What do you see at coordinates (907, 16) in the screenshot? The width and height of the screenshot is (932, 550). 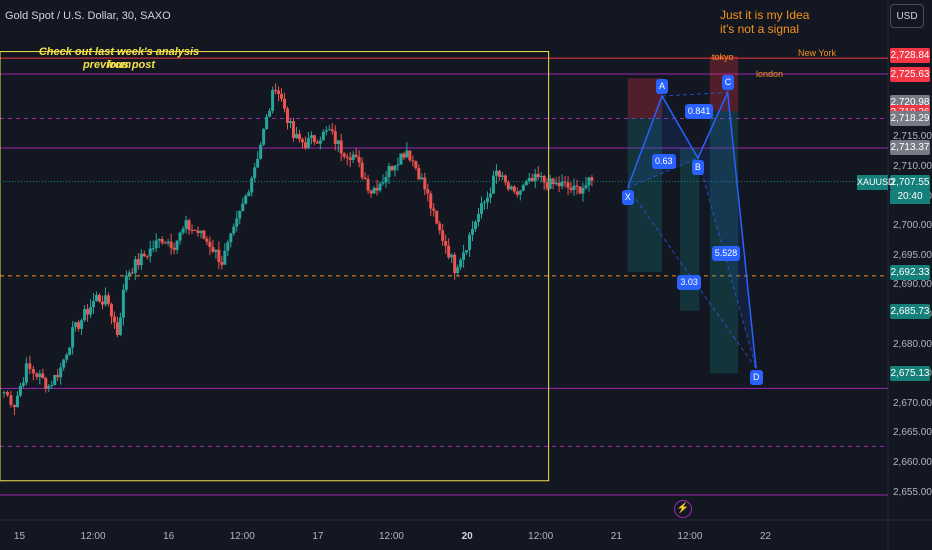 I see `currency-button: USD` at bounding box center [907, 16].